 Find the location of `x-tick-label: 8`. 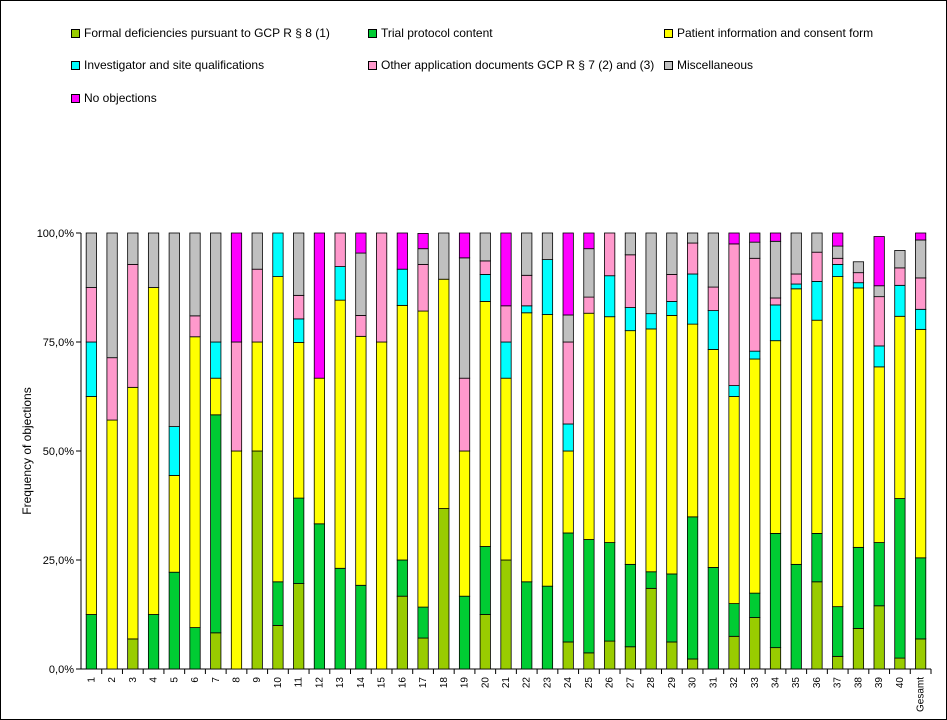

x-tick-label: 8 is located at coordinates (236, 680).